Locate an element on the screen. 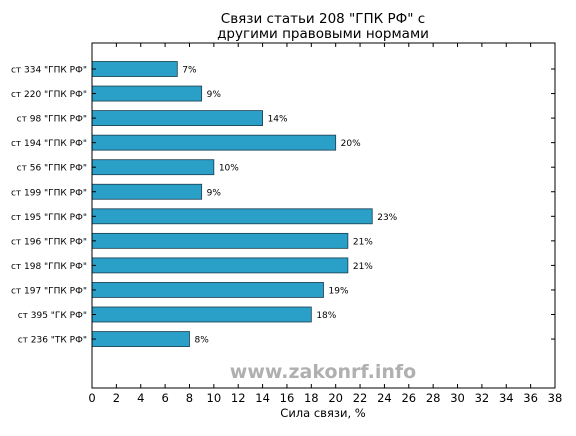 The image size is (576, 436). x-tick-label: 22 is located at coordinates (360, 398).